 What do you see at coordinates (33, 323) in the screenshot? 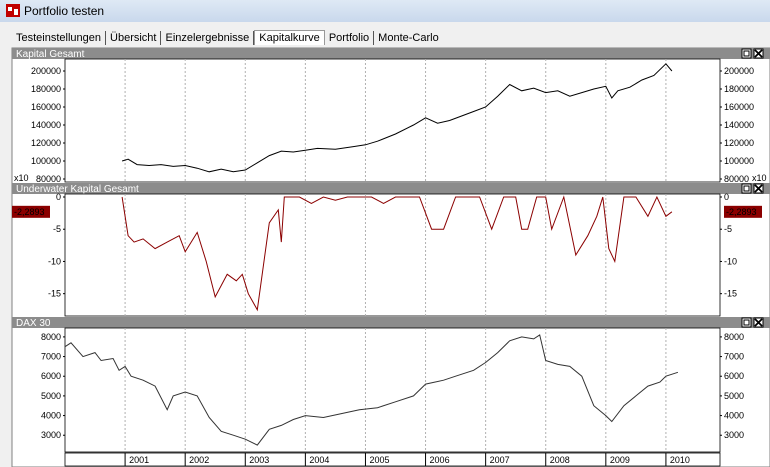
I see `panel-title: DAX 30` at bounding box center [33, 323].